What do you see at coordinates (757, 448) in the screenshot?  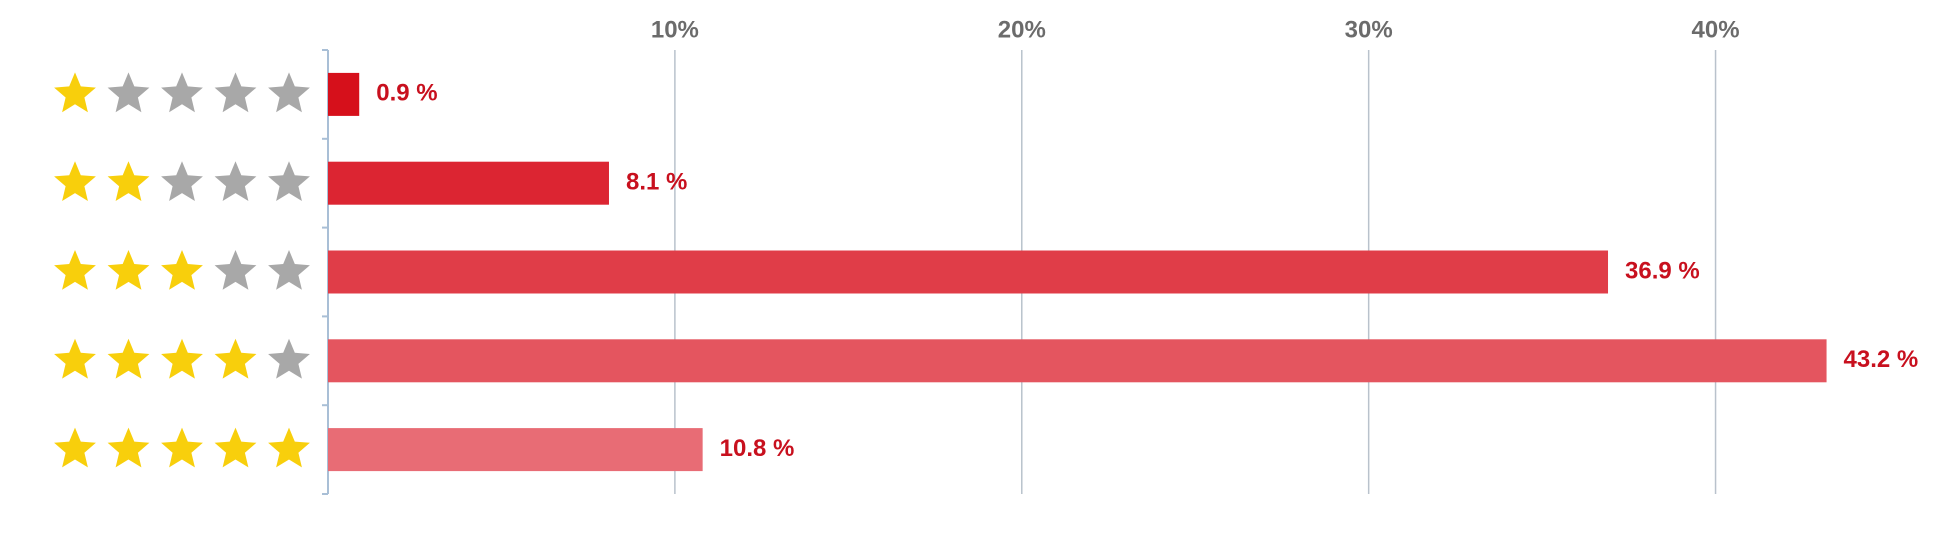 I see `value-label: 10.8 %` at bounding box center [757, 448].